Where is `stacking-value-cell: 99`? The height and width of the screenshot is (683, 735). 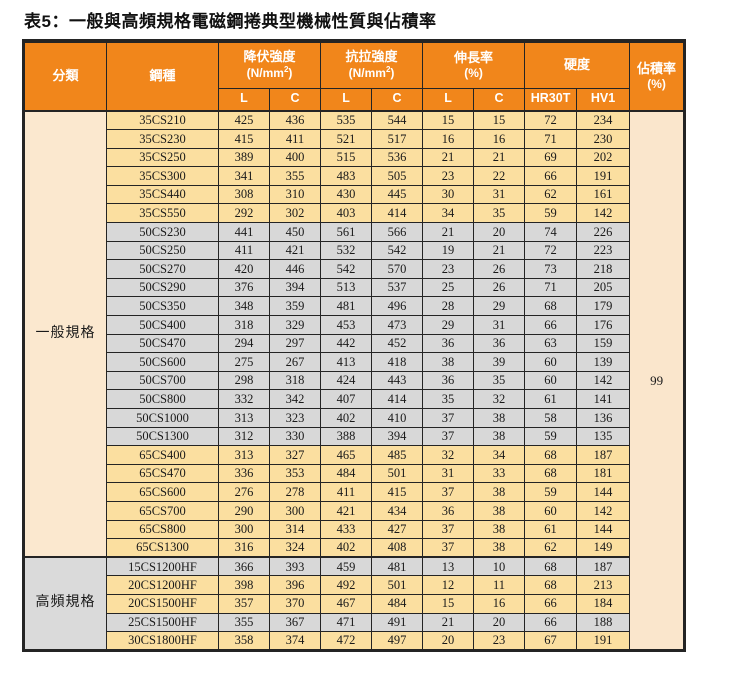
stacking-value-cell: 99 is located at coordinates (657, 380).